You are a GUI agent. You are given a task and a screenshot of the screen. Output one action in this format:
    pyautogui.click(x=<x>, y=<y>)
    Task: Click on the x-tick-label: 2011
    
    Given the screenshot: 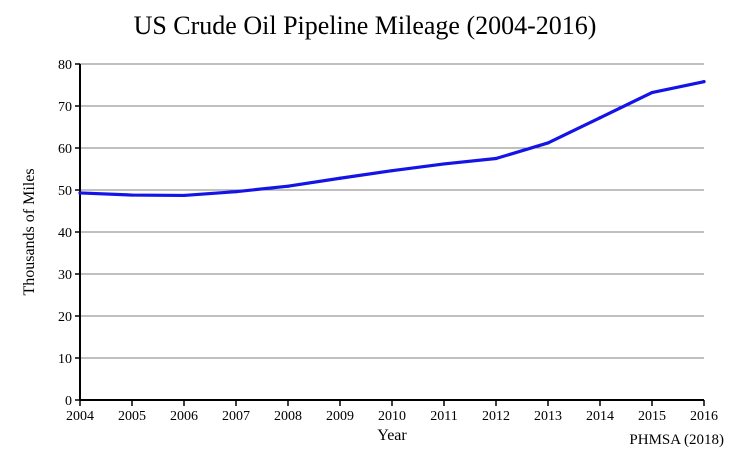 What is the action you would take?
    pyautogui.click(x=443, y=416)
    